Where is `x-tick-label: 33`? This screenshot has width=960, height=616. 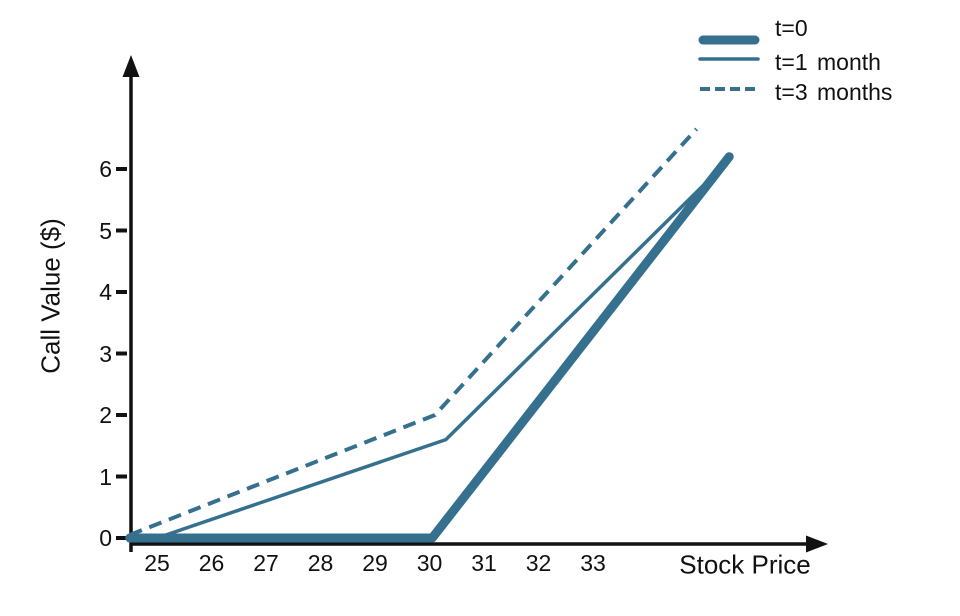
x-tick-label: 33 is located at coordinates (593, 563).